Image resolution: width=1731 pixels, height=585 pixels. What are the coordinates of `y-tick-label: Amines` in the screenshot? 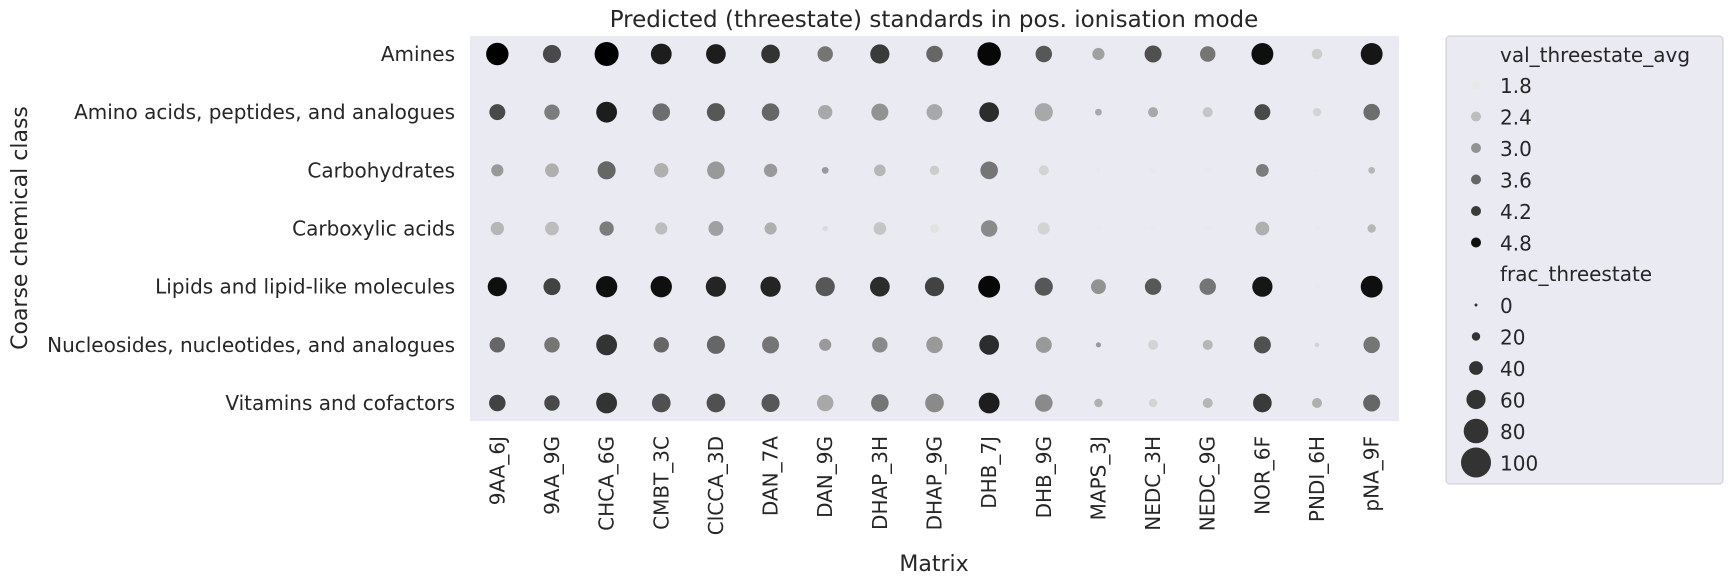 It's located at (418, 54).